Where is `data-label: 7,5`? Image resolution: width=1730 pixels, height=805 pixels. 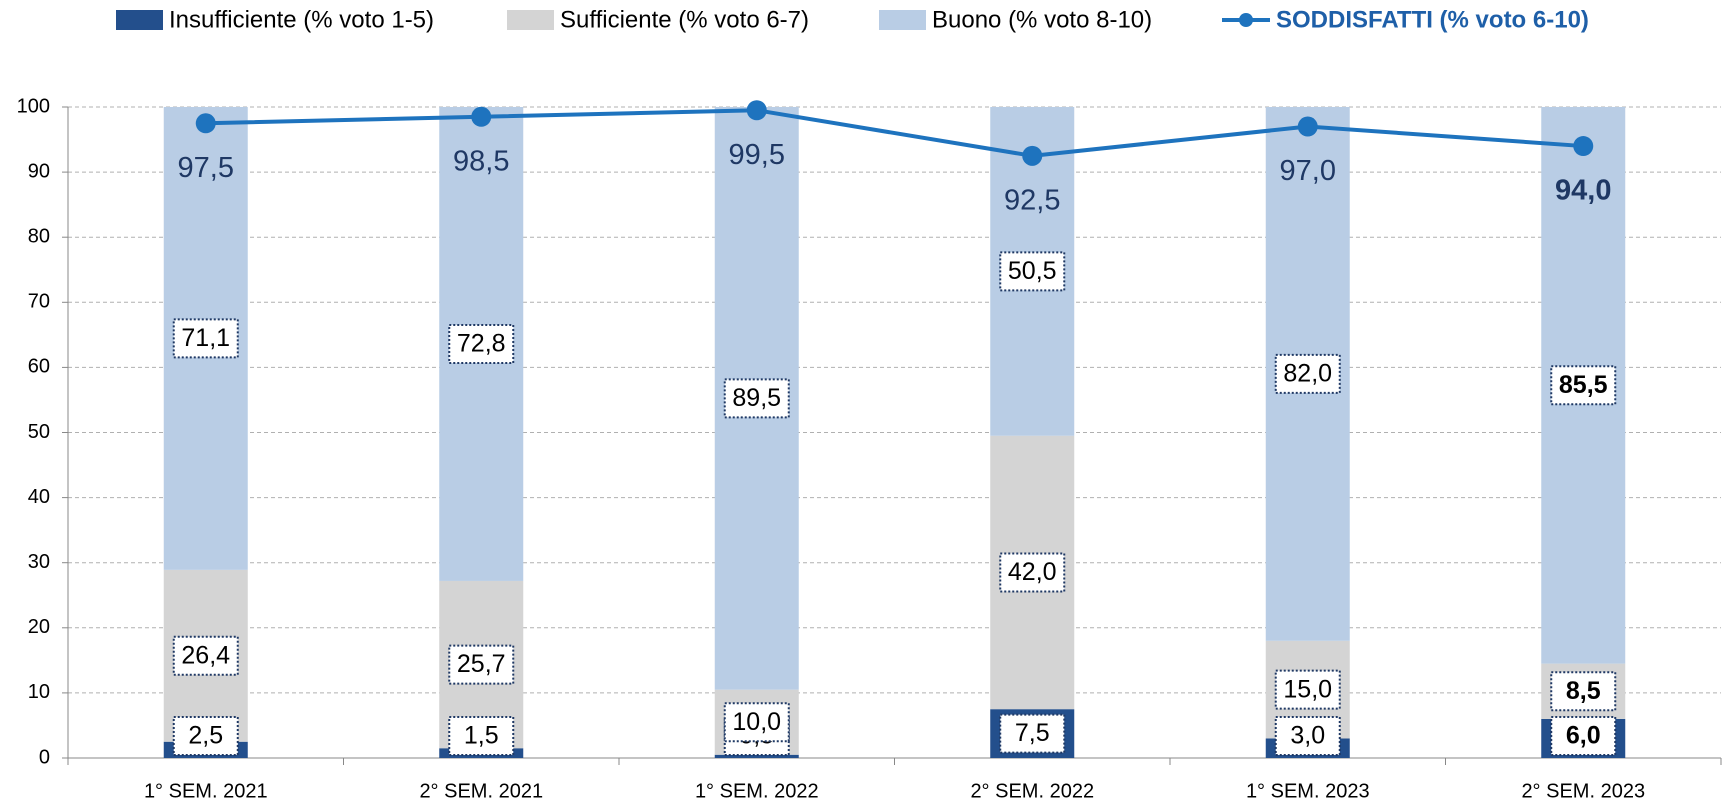 data-label: 7,5 is located at coordinates (1032, 733).